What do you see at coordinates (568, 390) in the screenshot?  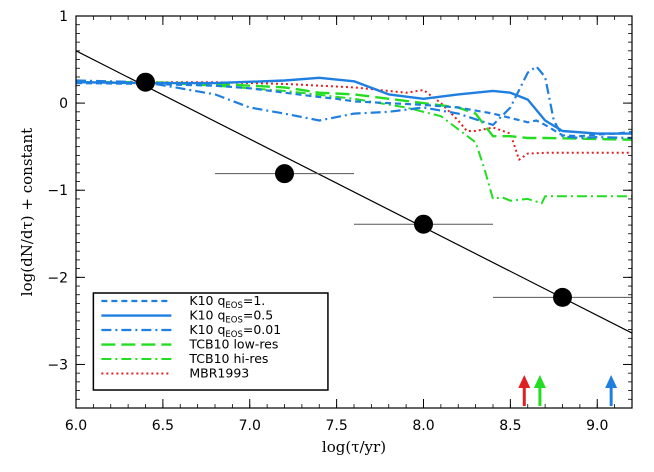 I see `arrows-group` at bounding box center [568, 390].